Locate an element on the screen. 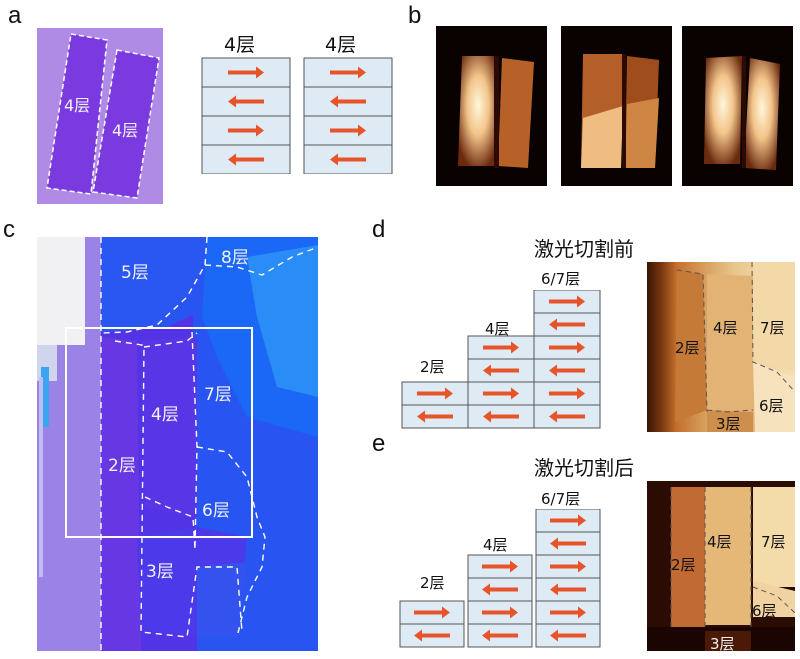  layer-cell is located at coordinates (246, 159).